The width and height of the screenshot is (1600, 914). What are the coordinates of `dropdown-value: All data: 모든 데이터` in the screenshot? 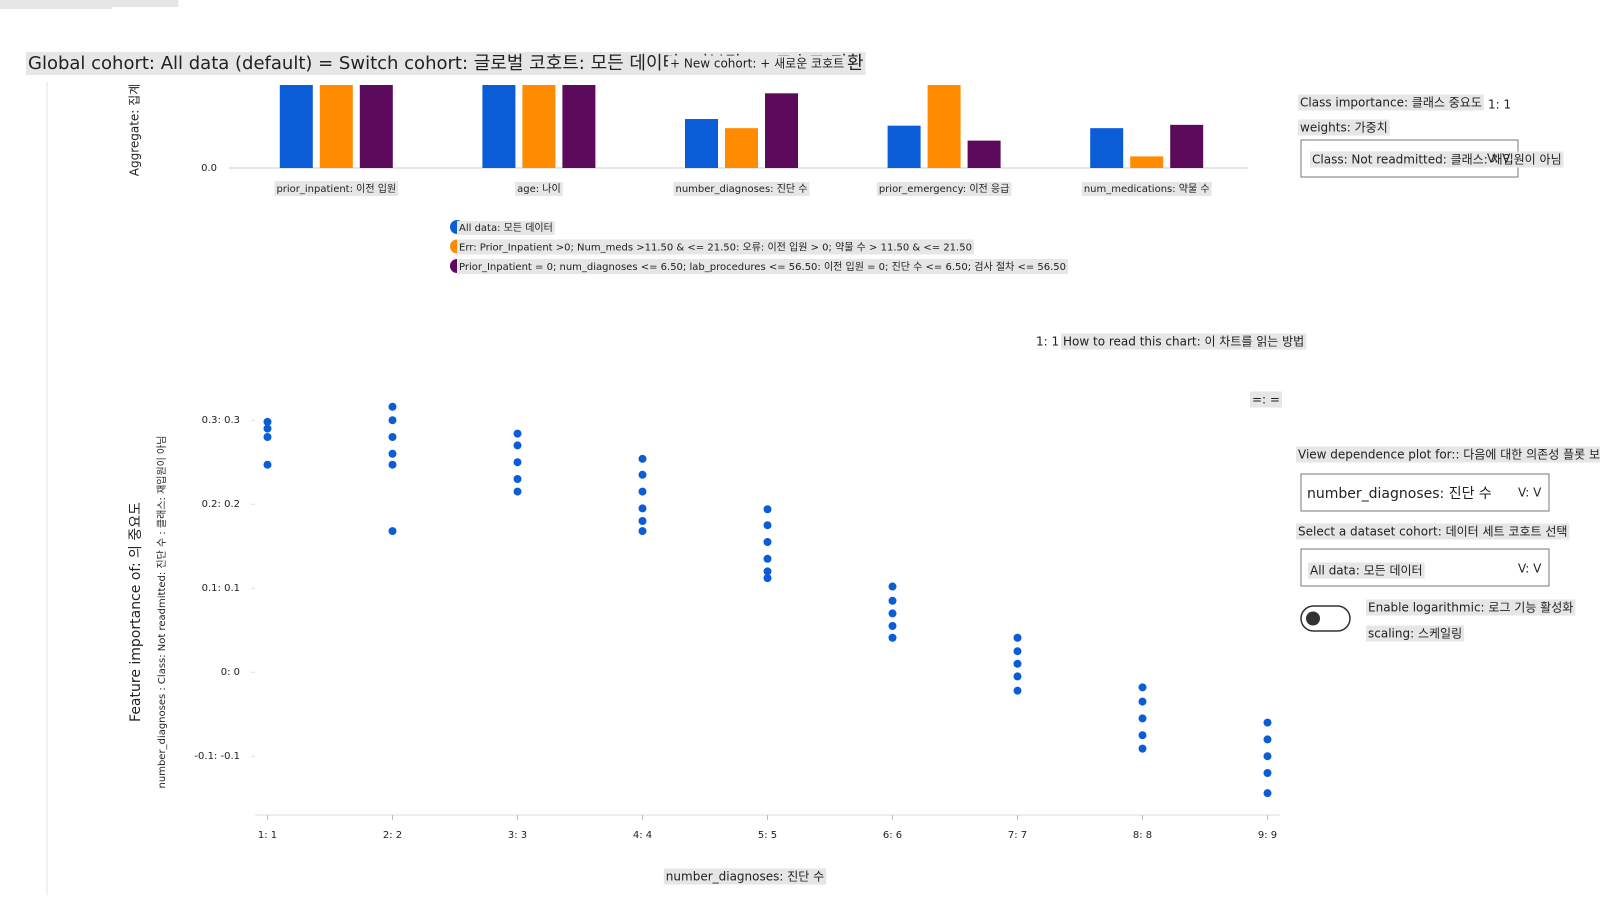 It's located at (1366, 571).